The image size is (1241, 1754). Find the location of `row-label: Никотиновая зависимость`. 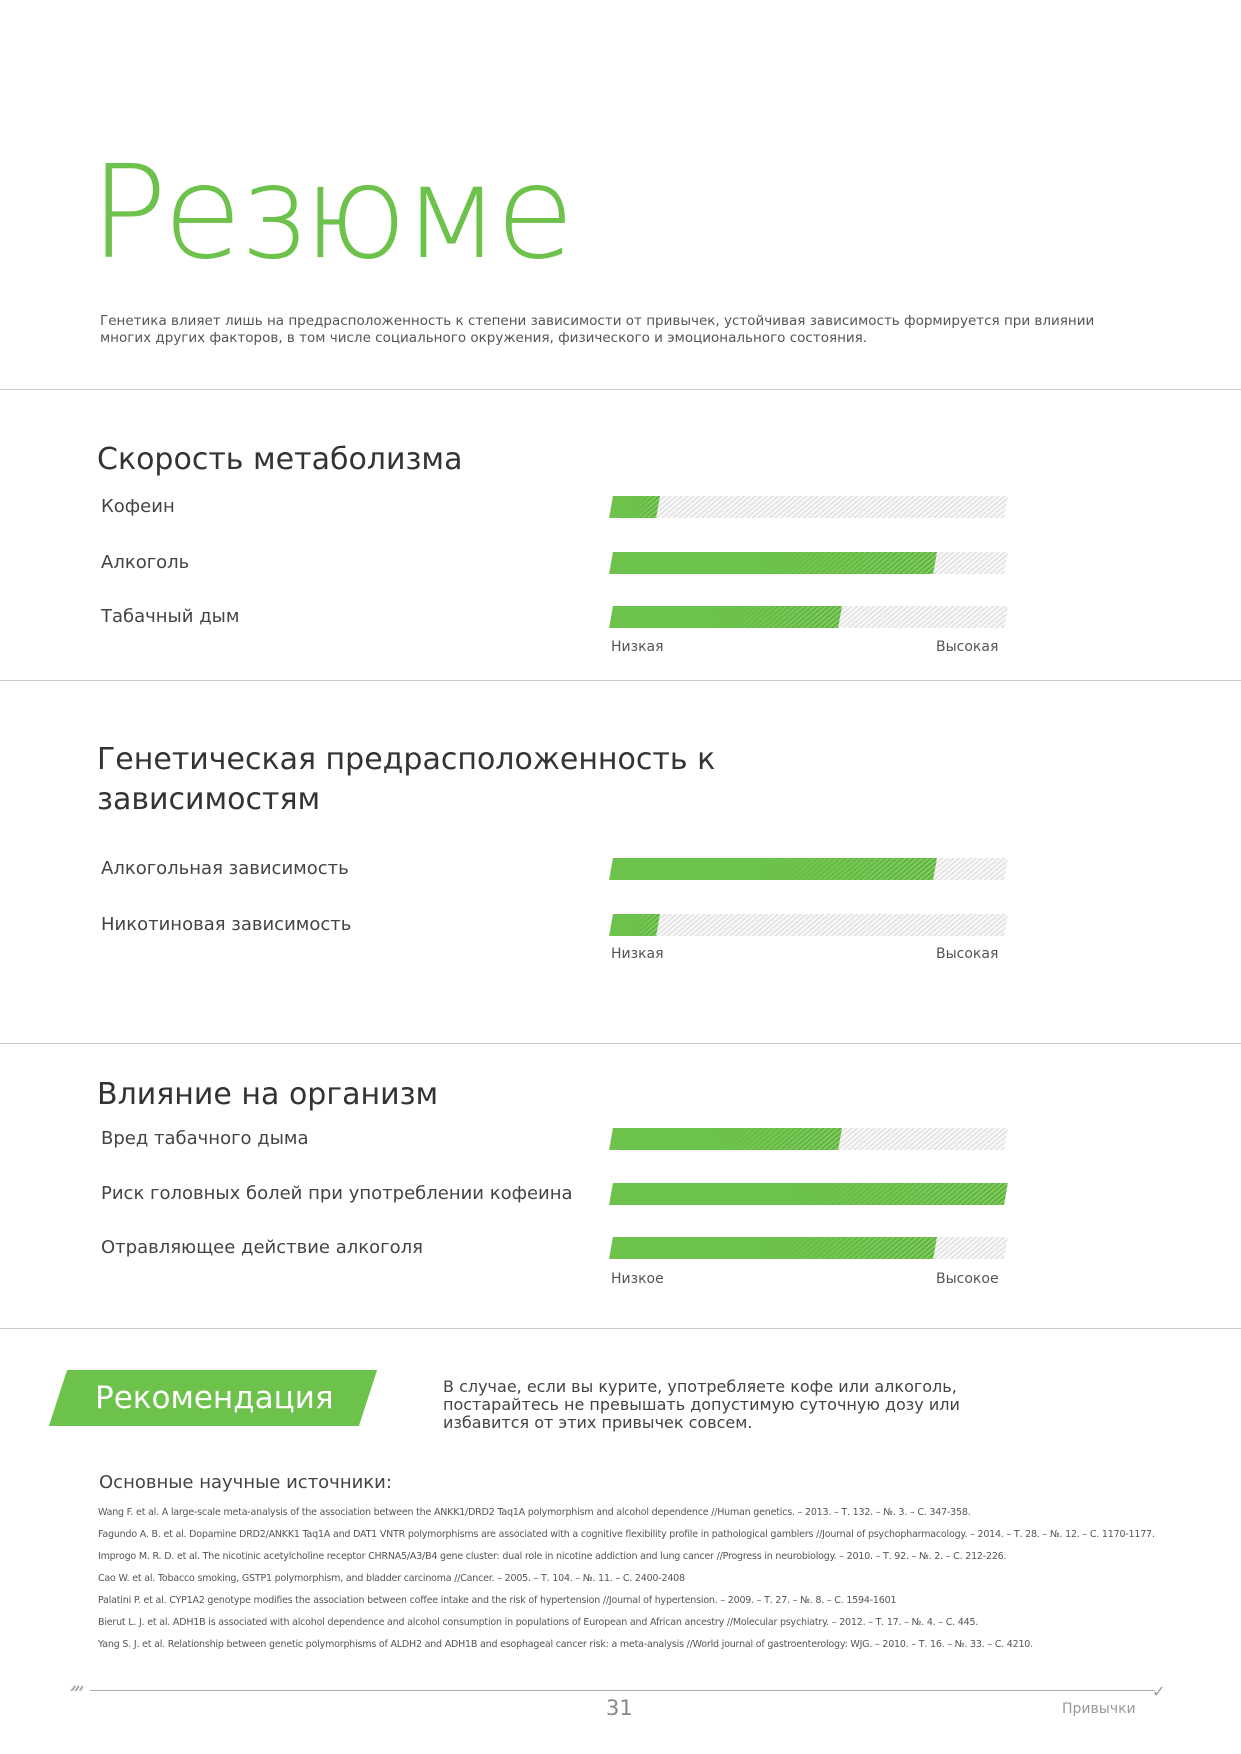

row-label: Никотиновая зависимость is located at coordinates (226, 924).